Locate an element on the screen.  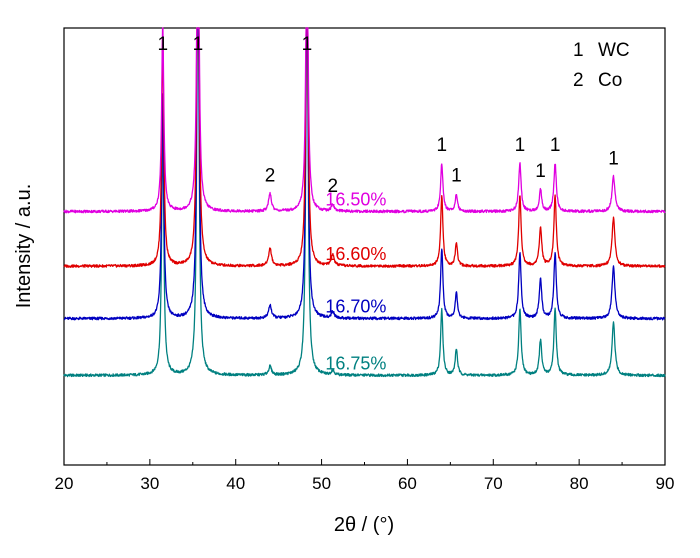
series-label: 16.70% is located at coordinates (355, 307).